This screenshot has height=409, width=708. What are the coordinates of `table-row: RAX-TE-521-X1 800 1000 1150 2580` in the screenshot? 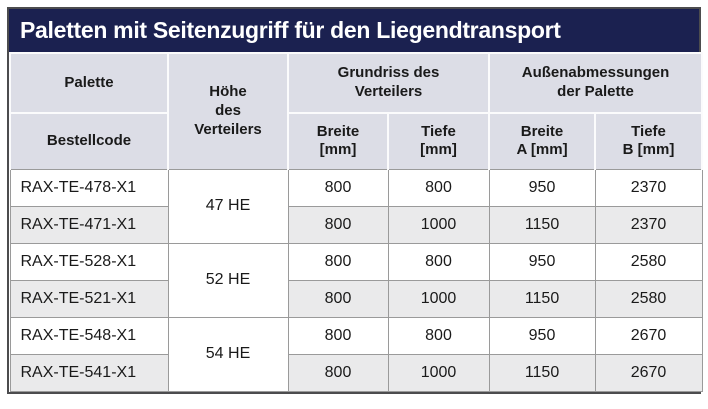 It's located at (356, 298).